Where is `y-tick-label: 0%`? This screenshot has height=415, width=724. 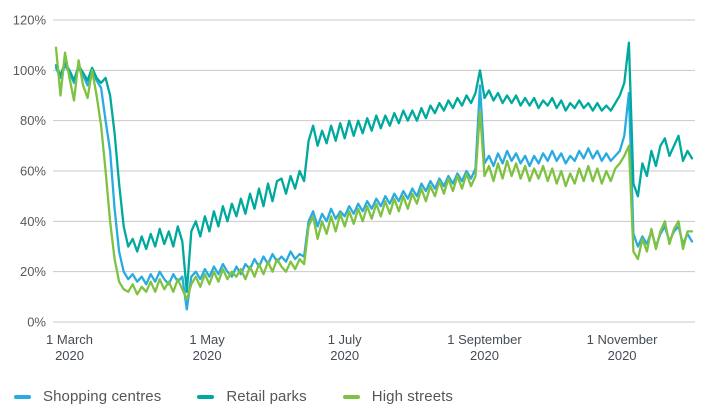
y-tick-label: 0% is located at coordinates (36, 322).